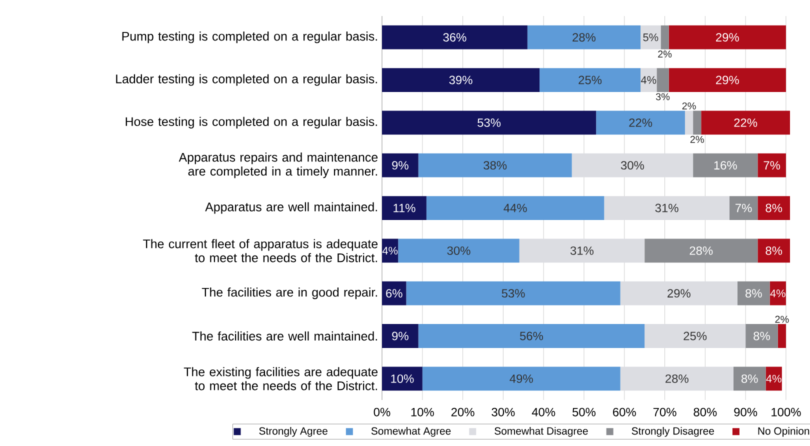  Describe the element at coordinates (786, 412) in the screenshot. I see `x-tick-label: 100%` at that location.